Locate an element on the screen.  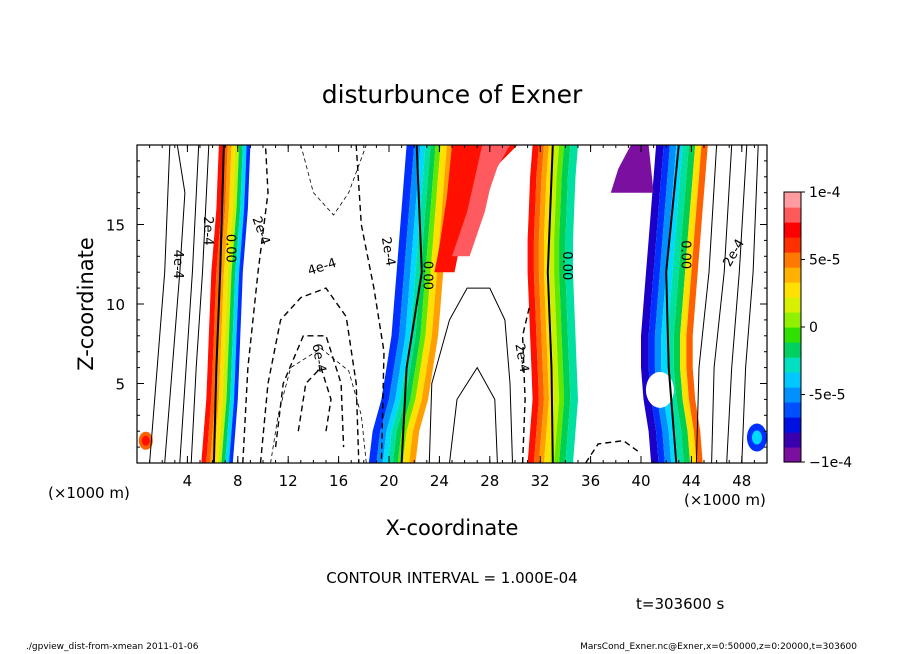
colorbar: 1e-4 5e-5 0 -5e-5 −1e-4 is located at coordinates (817, 328).